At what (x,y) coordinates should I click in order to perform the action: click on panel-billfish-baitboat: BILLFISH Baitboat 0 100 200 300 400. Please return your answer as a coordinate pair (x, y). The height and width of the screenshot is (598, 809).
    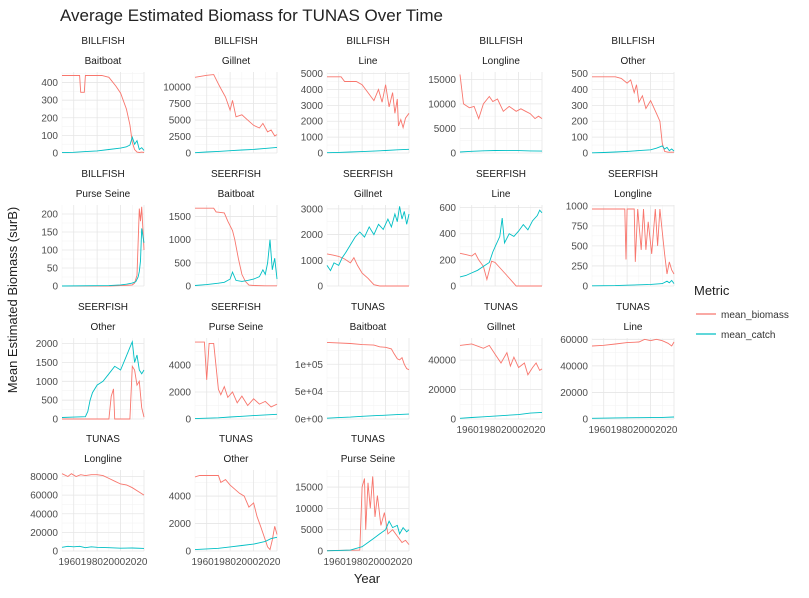
    Looking at the image, I should click on (93, 98).